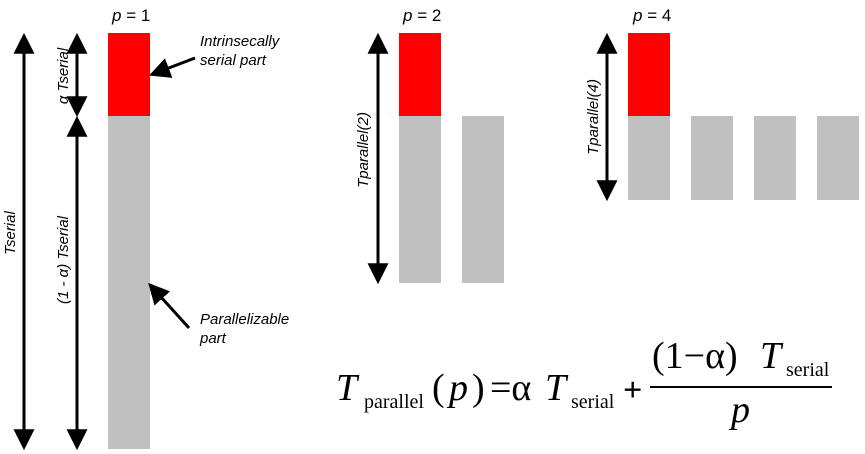 This screenshot has width=865, height=454. Describe the element at coordinates (348, 388) in the screenshot. I see `formula-T: T` at that location.